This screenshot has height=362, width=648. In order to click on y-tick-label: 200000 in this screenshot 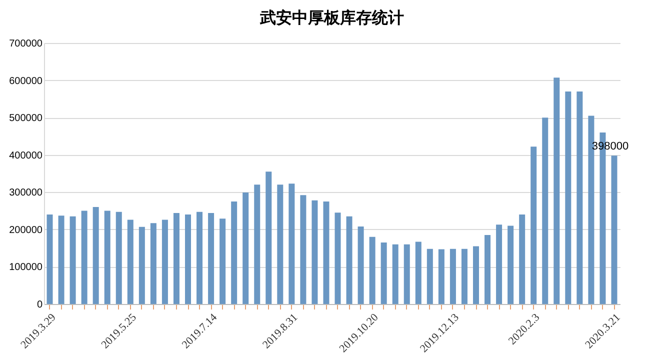, I will do `click(26, 230)`.